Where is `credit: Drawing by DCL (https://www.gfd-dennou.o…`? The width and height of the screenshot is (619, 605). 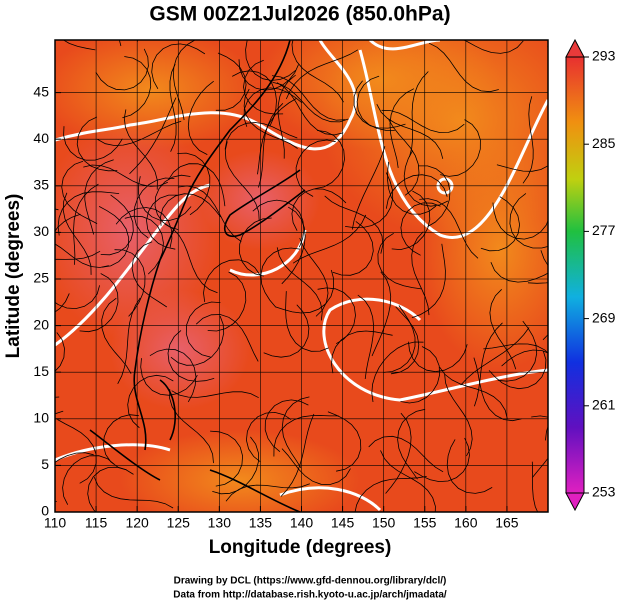 credit: Drawing by DCL (https://www.gfd-dennou.o… is located at coordinates (310, 581).